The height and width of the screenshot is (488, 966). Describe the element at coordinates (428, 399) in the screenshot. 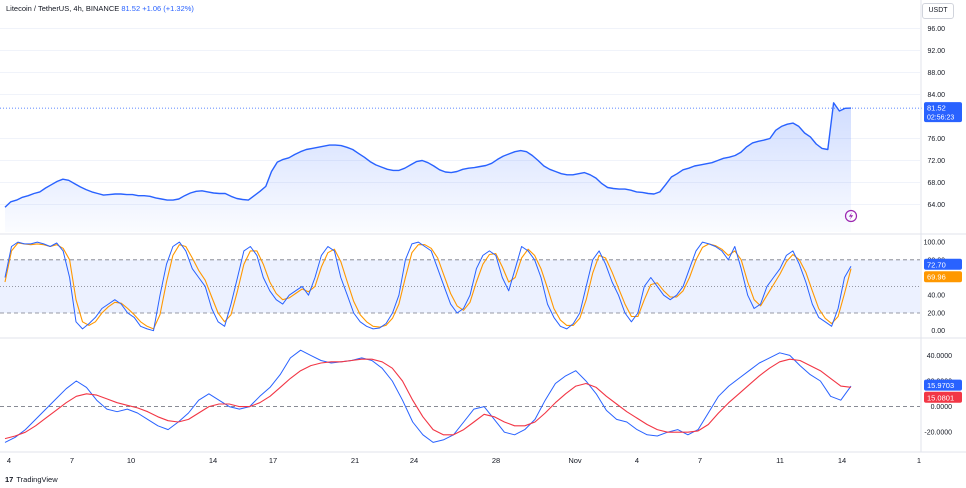

I see `osc-signal-line` at that location.